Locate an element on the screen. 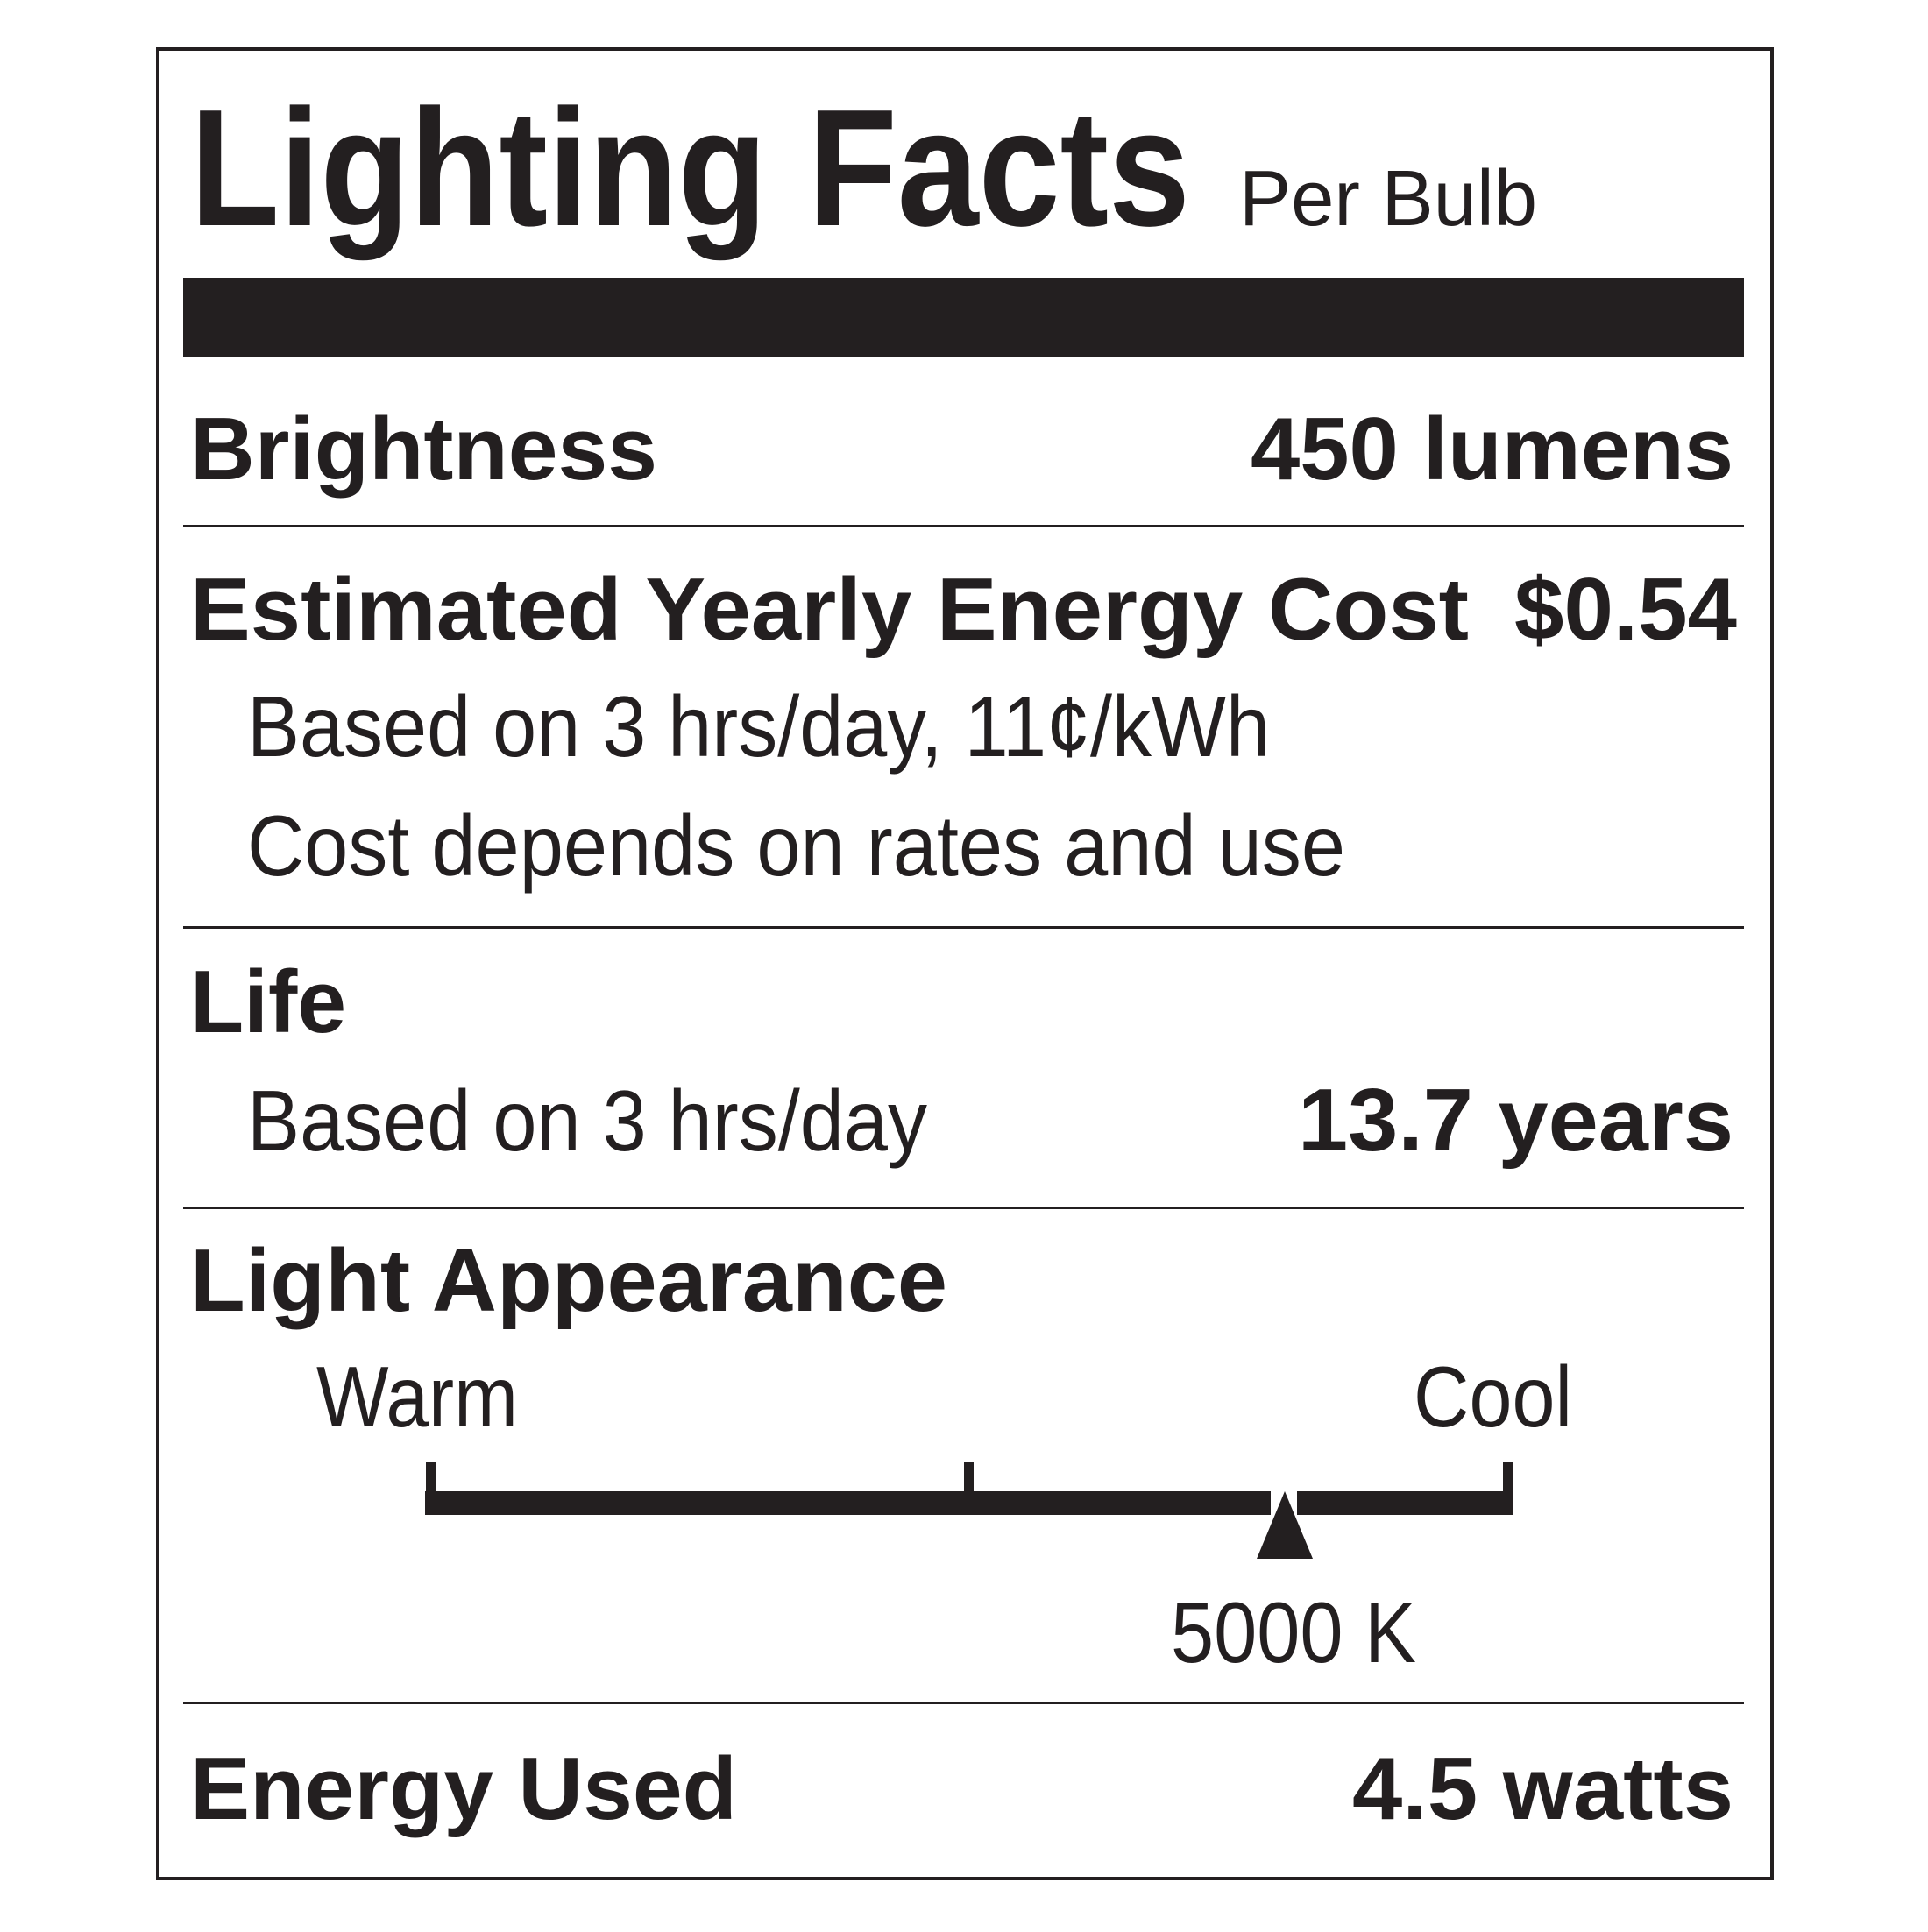  section-value: $0.54 is located at coordinates (1625, 610).